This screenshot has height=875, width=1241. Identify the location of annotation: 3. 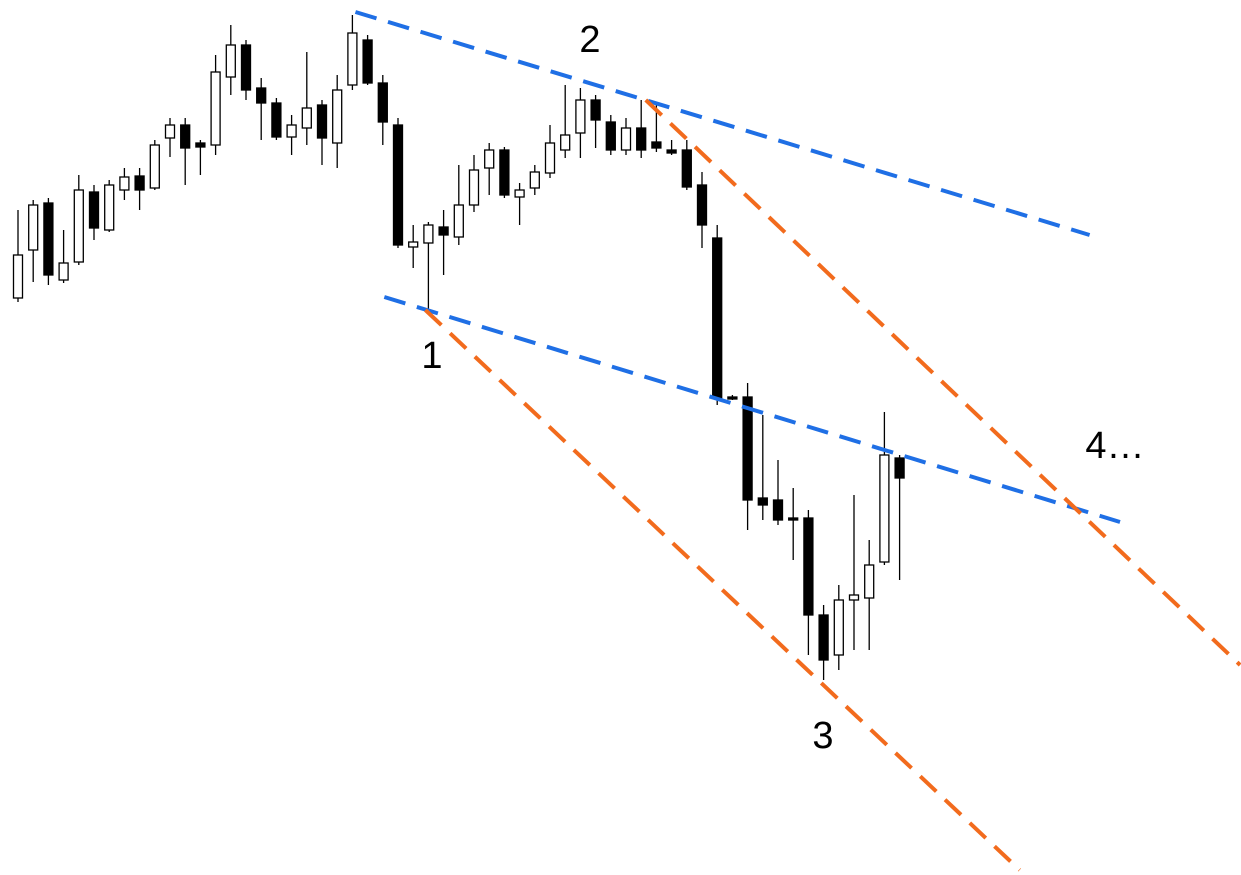
(822, 736).